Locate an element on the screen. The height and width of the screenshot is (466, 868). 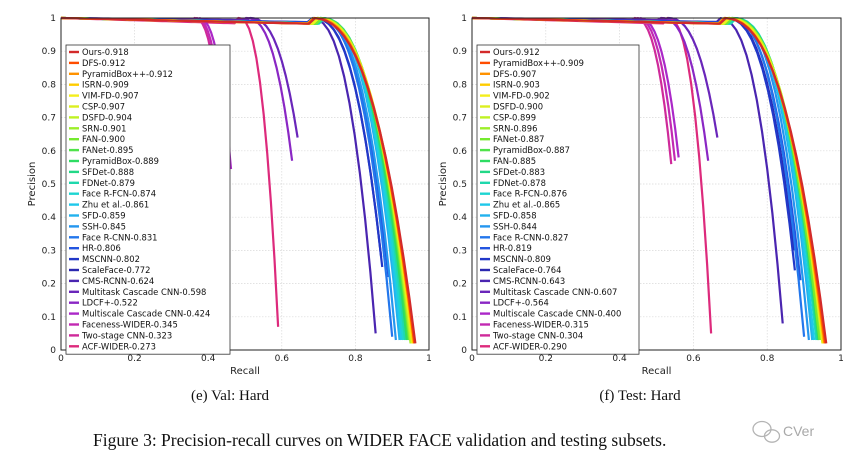
legend-entry: ISRN-0.909 is located at coordinates (105, 85).